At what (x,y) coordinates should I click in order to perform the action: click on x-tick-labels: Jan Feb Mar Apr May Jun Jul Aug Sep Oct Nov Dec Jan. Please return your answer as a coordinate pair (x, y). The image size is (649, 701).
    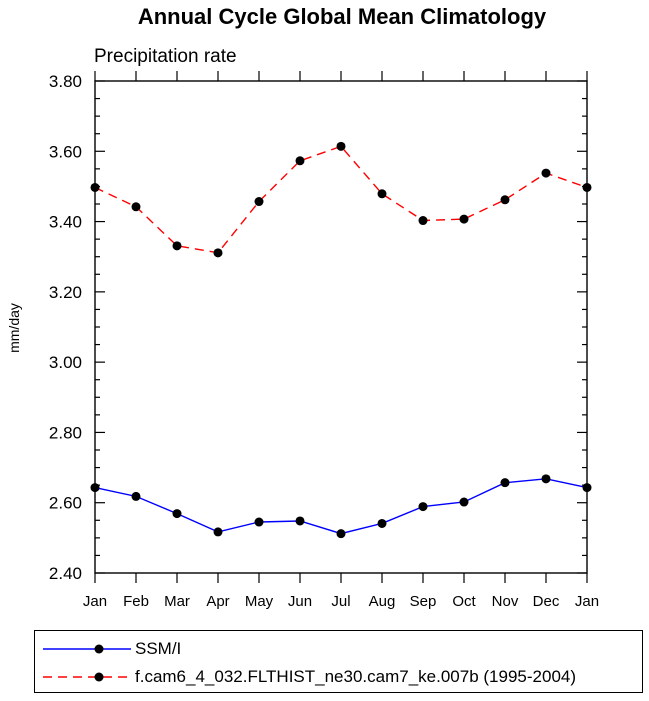
    Looking at the image, I should click on (341, 601).